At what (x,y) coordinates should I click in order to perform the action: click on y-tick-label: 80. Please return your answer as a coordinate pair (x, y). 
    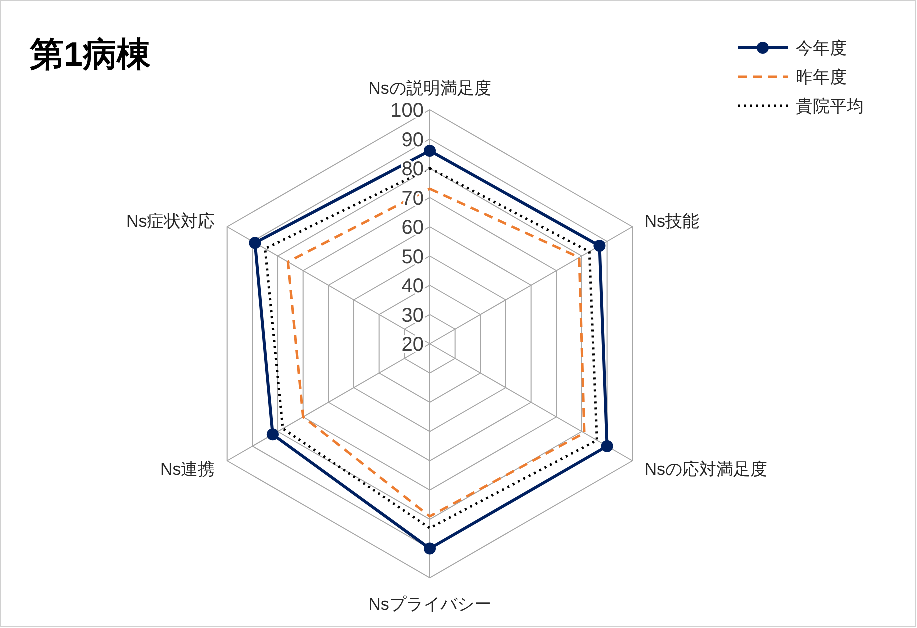
    Looking at the image, I should click on (413, 169).